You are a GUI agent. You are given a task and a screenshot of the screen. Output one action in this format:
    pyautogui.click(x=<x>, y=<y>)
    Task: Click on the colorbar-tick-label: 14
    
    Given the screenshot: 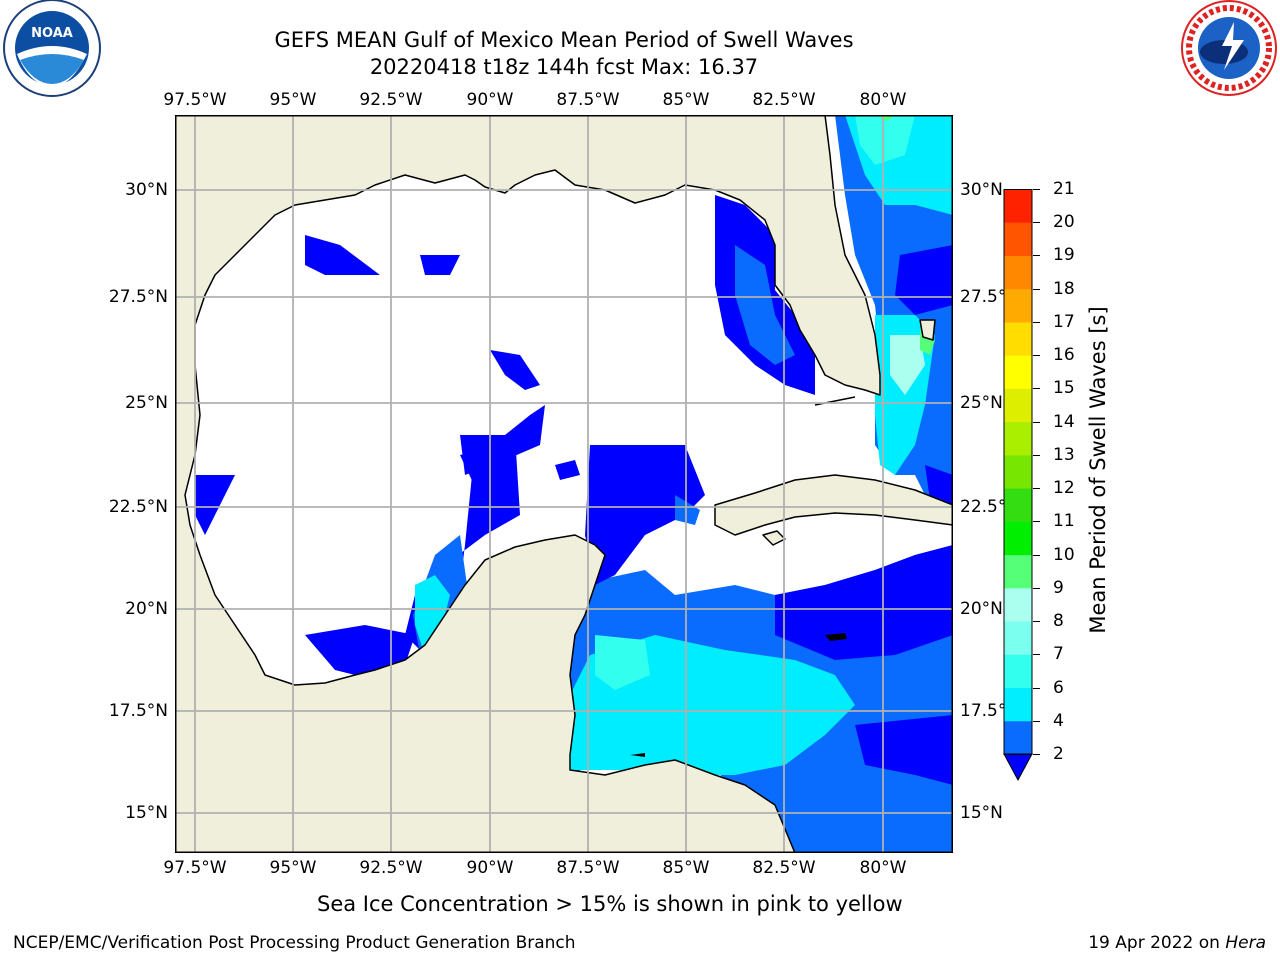 What is the action you would take?
    pyautogui.click(x=1064, y=421)
    